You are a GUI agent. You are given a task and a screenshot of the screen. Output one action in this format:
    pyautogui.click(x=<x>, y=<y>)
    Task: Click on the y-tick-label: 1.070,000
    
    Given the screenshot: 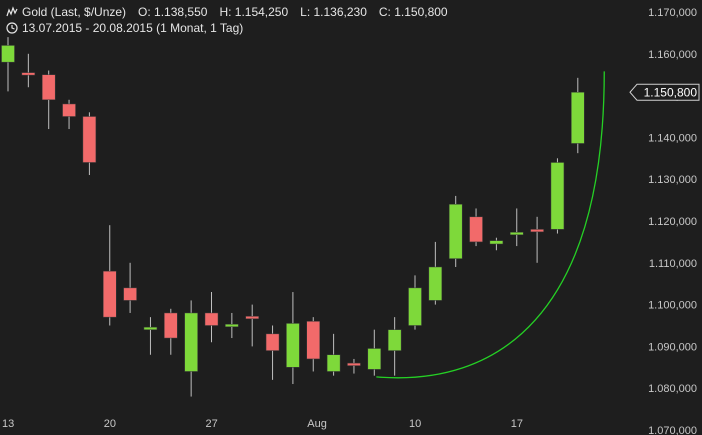 What is the action you would take?
    pyautogui.click(x=672, y=430)
    